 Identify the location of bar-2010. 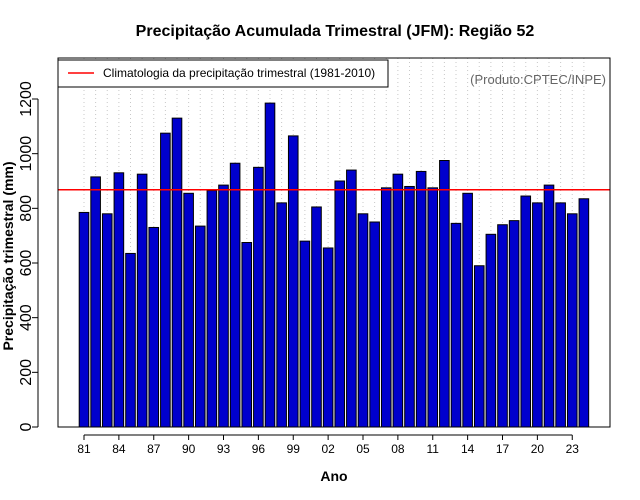
(421, 299).